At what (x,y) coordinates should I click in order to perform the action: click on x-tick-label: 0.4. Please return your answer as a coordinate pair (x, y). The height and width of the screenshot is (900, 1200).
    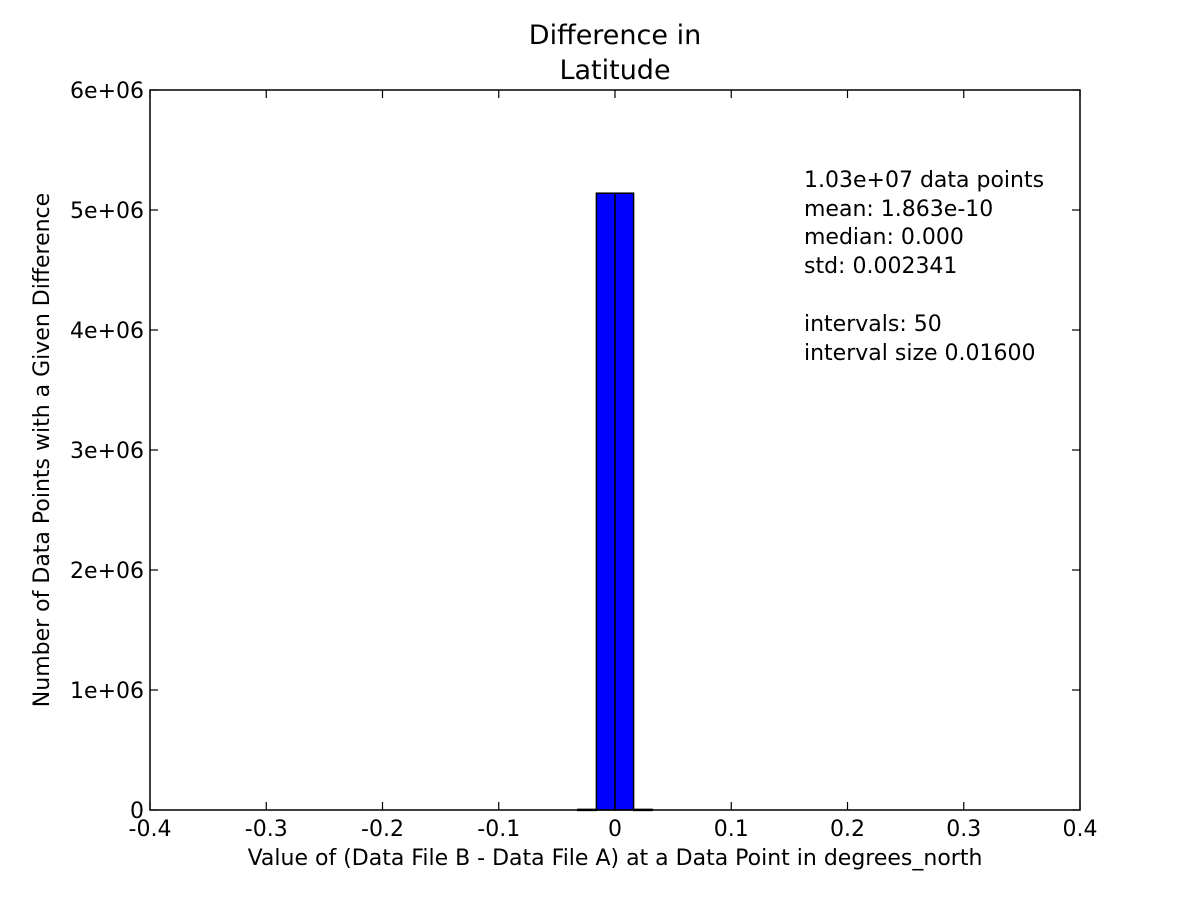
    Looking at the image, I should click on (1080, 829).